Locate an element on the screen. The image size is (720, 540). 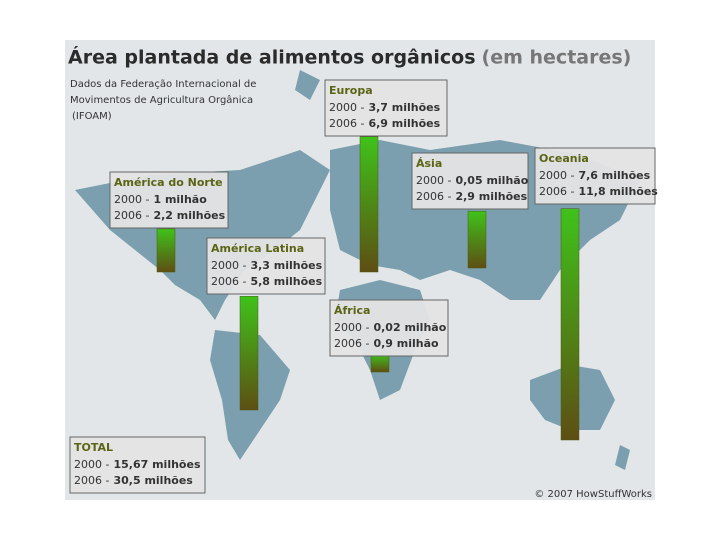
row-amount: 1 milhão is located at coordinates (180, 199).